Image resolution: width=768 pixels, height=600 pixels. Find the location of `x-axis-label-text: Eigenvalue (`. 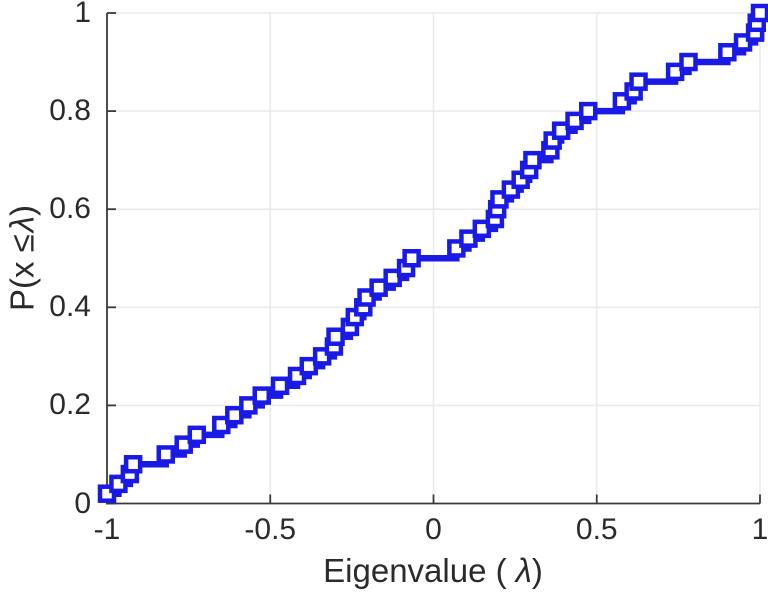

x-axis-label-text: Eigenvalue ( is located at coordinates (415, 570).